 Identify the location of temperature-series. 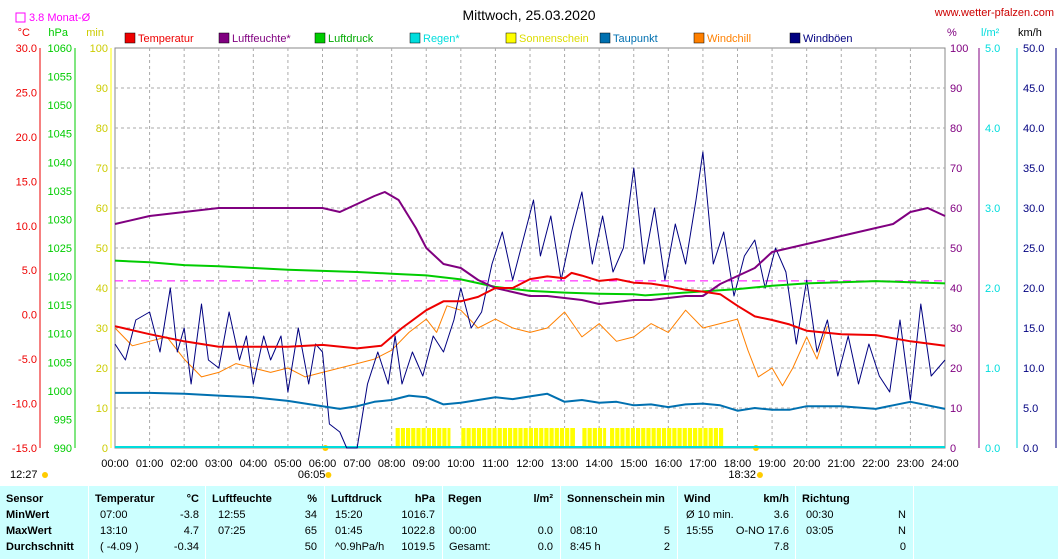
(530, 310).